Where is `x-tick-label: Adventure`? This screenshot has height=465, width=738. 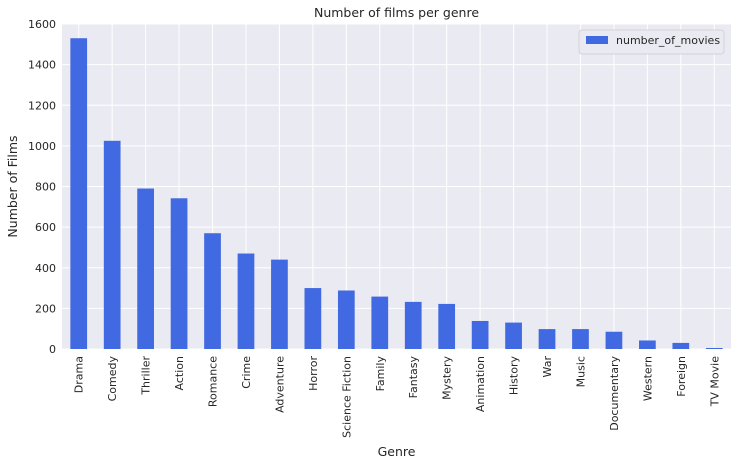 x-tick-label: Adventure is located at coordinates (279, 384).